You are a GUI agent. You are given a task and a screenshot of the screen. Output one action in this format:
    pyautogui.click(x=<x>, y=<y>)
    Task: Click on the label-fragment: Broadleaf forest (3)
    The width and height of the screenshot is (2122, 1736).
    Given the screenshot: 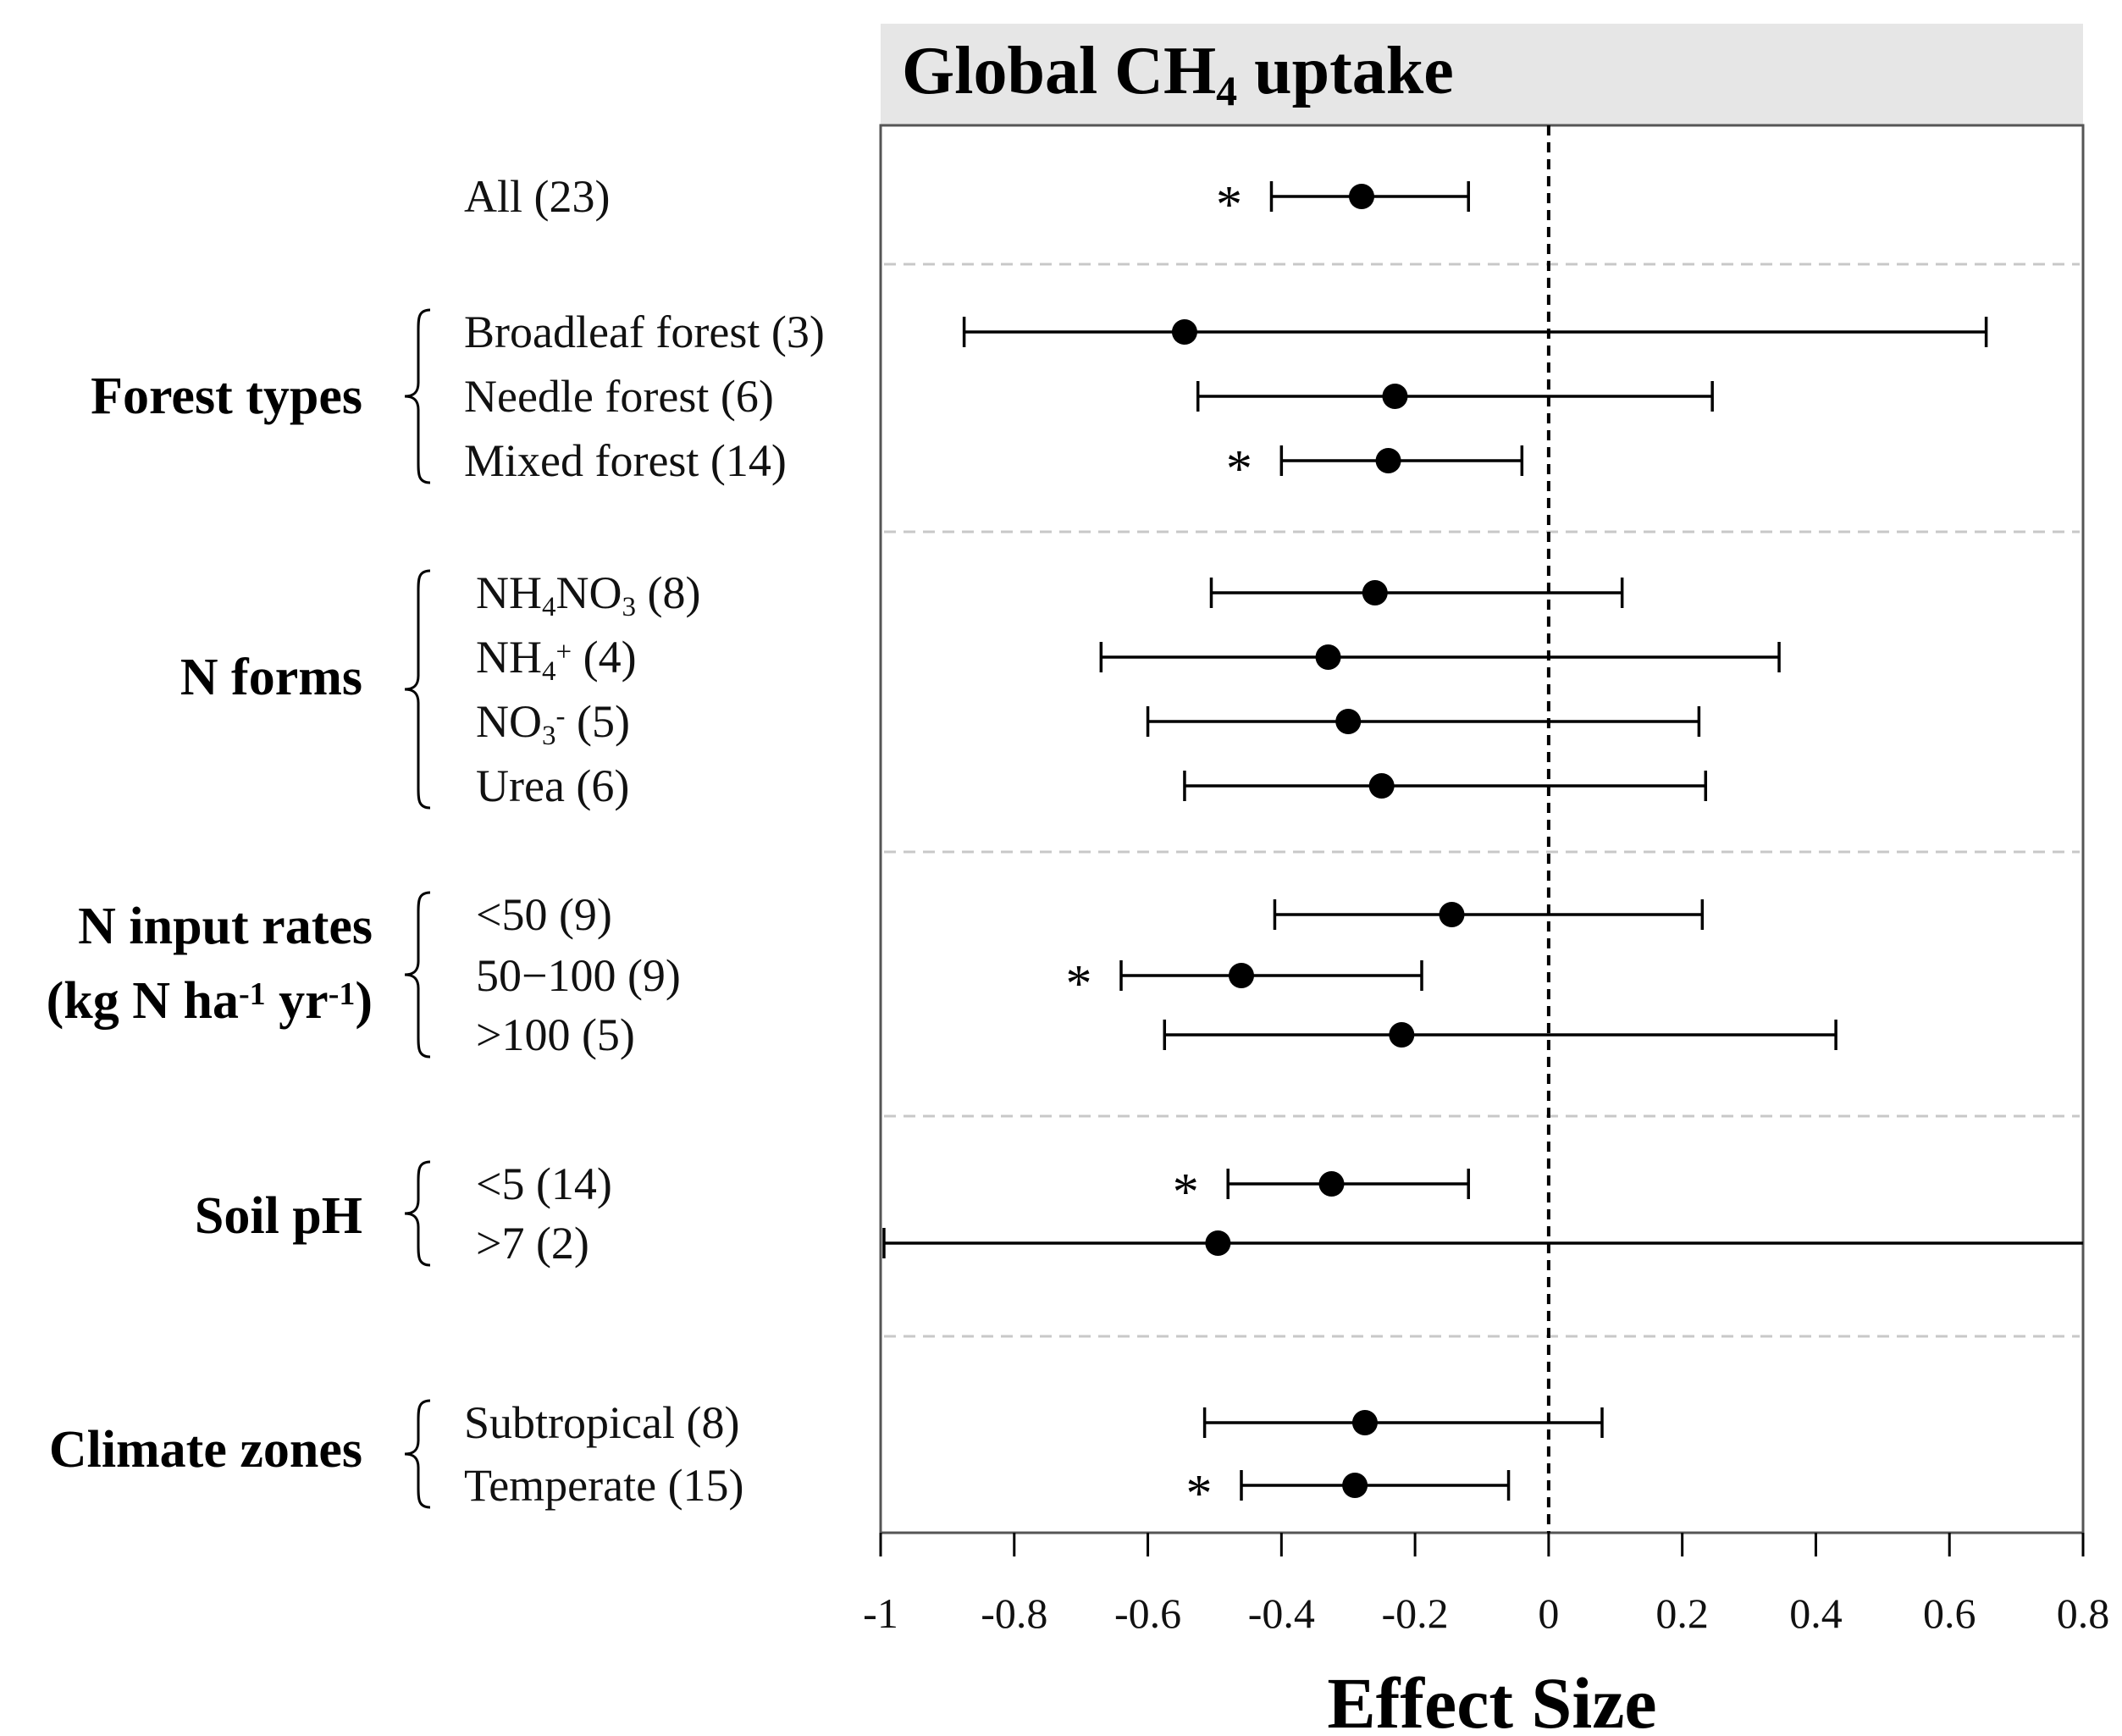 What is the action you would take?
    pyautogui.click(x=644, y=332)
    